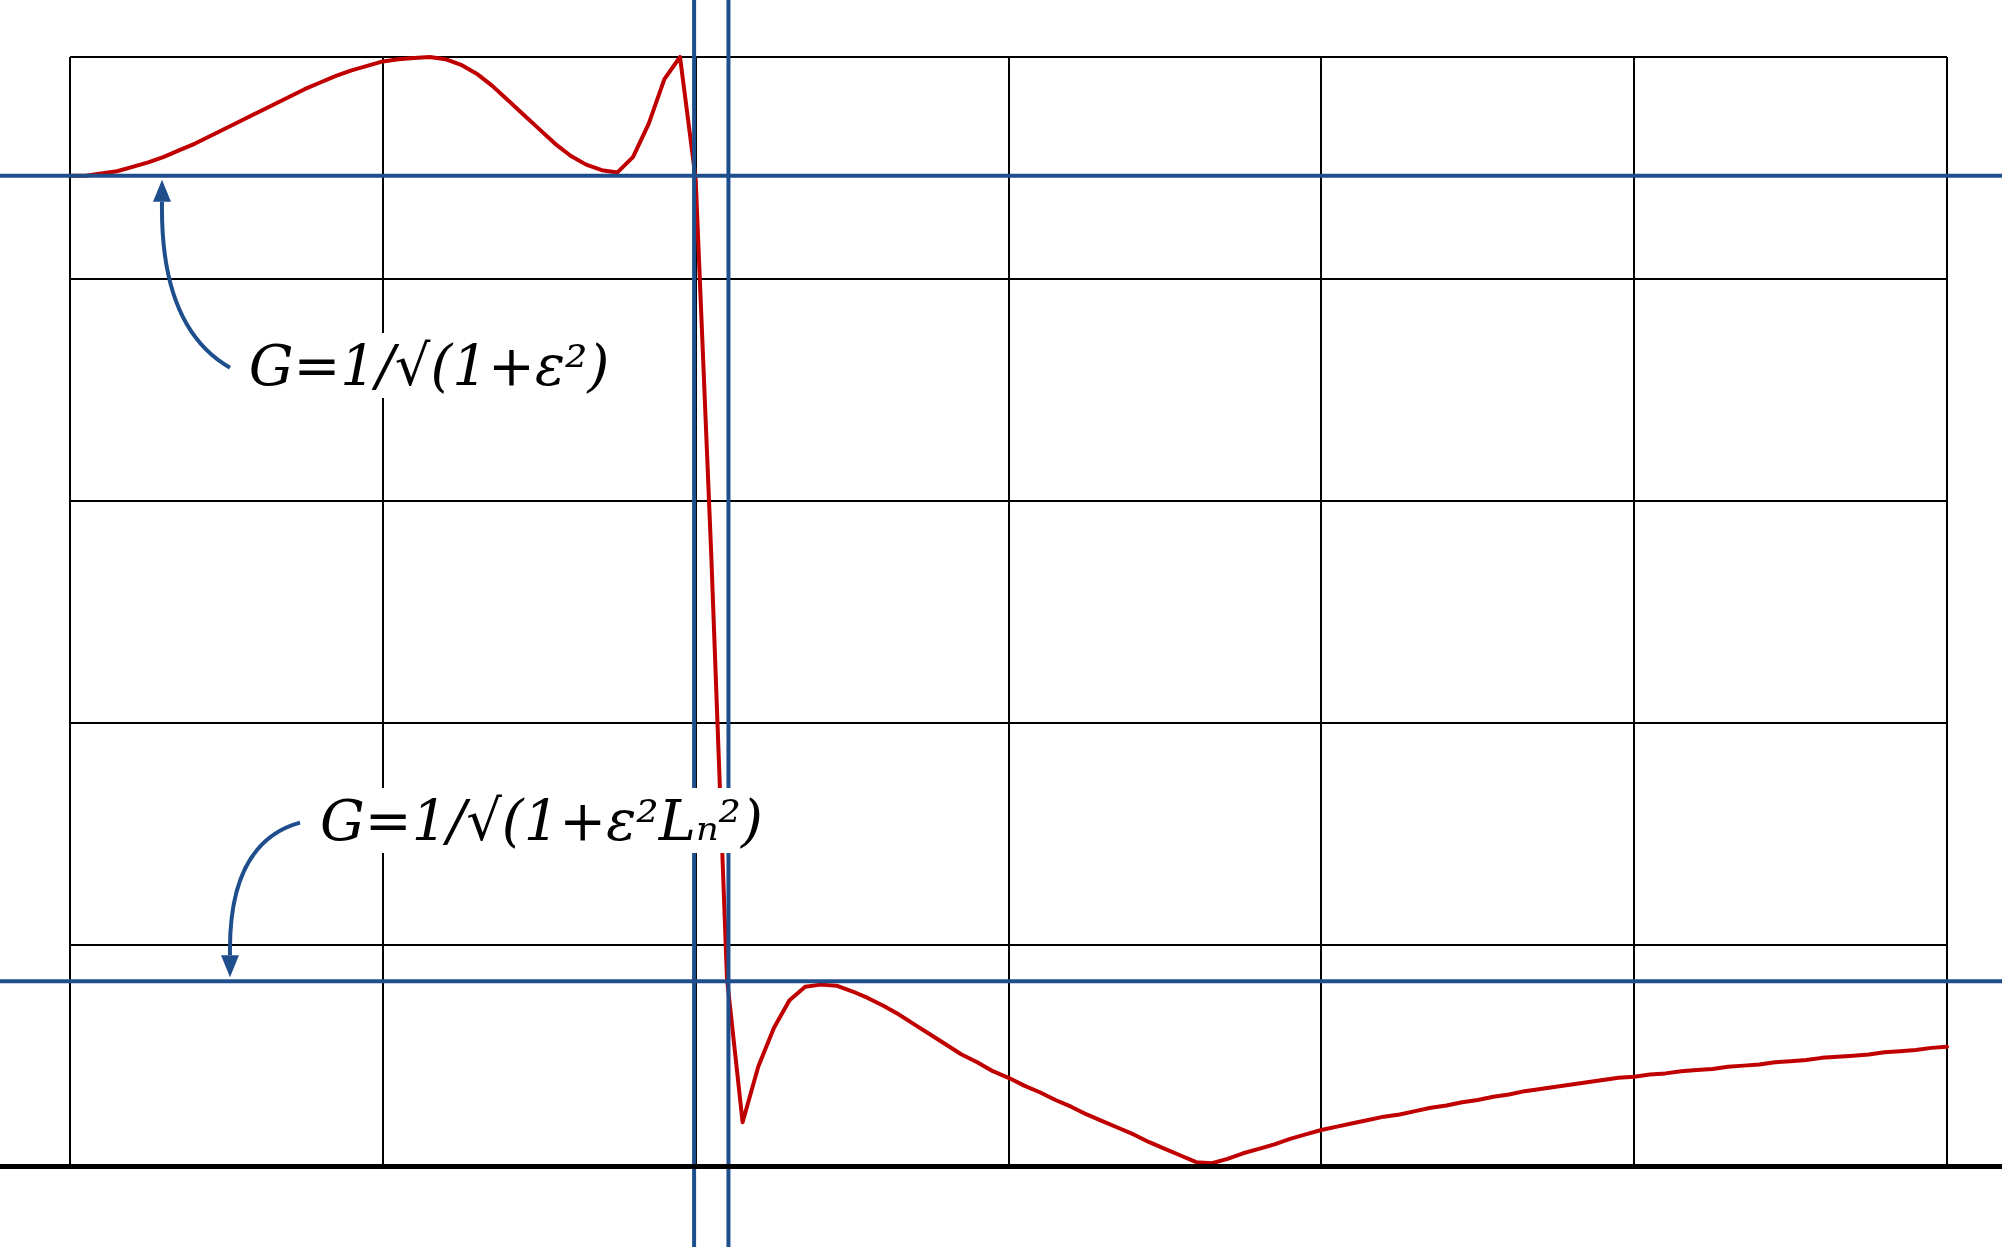  What do you see at coordinates (429, 365) in the screenshot?
I see `annotation: G=1/√(1+ε²)` at bounding box center [429, 365].